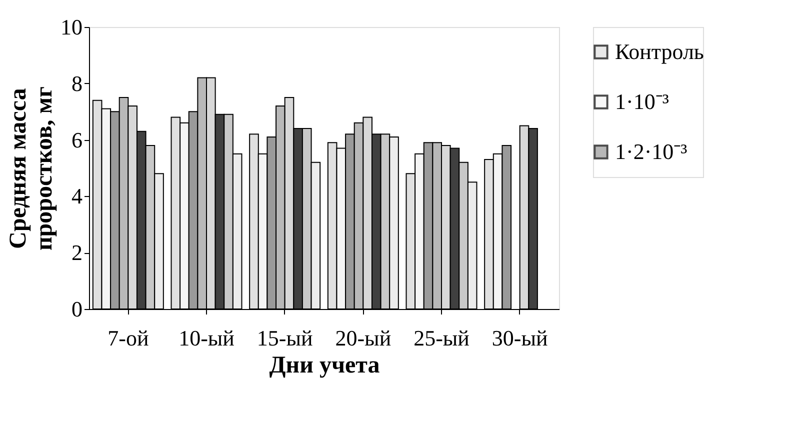 Image resolution: width=804 pixels, height=446 pixels. What do you see at coordinates (128, 338) in the screenshot?
I see `x-tick-label: 7-ой` at bounding box center [128, 338].